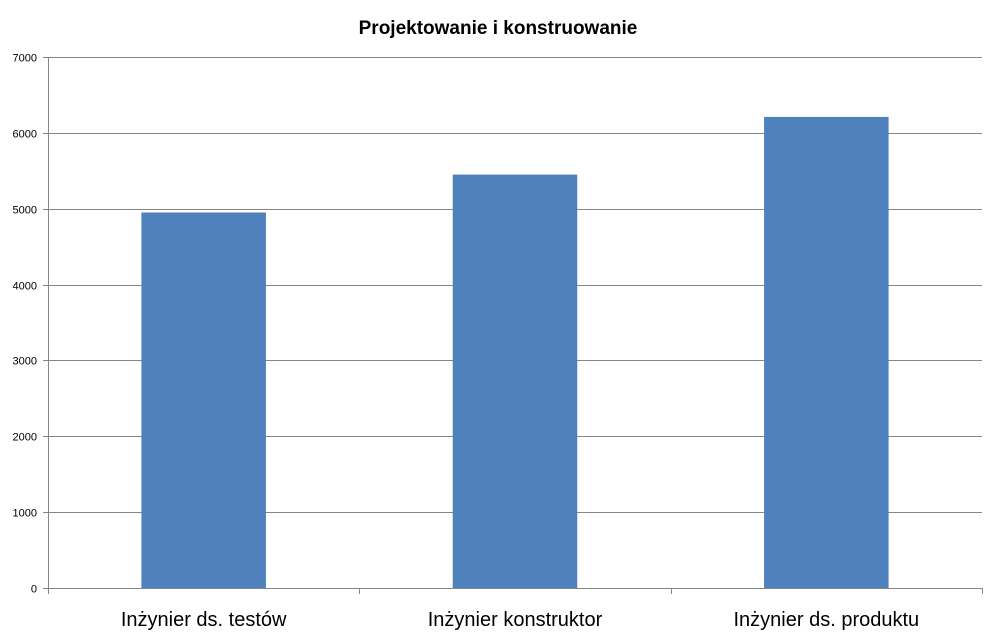  Describe the element at coordinates (34, 590) in the screenshot. I see `y-tick-label: 0` at that location.